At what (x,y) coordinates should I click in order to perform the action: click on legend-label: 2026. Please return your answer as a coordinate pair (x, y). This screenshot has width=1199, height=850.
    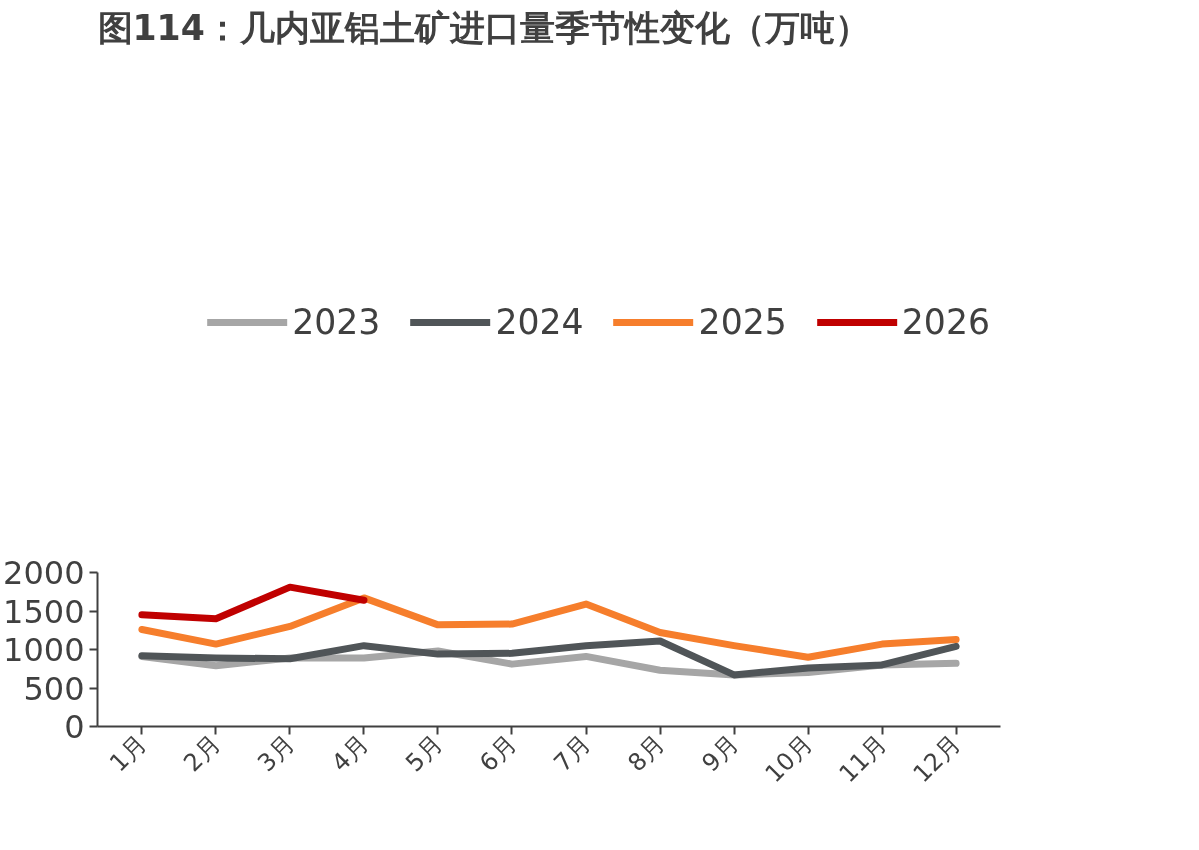
    Looking at the image, I should click on (945, 322).